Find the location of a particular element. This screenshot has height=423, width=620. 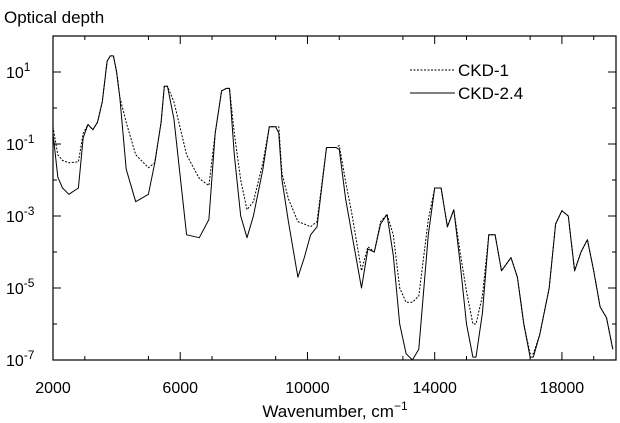

y-tick-label: 10⁻⁵ is located at coordinates (20, 287).